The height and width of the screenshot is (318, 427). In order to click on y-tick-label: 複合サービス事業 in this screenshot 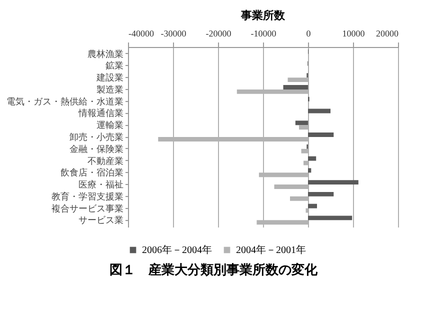, I will do `click(88, 208)`.